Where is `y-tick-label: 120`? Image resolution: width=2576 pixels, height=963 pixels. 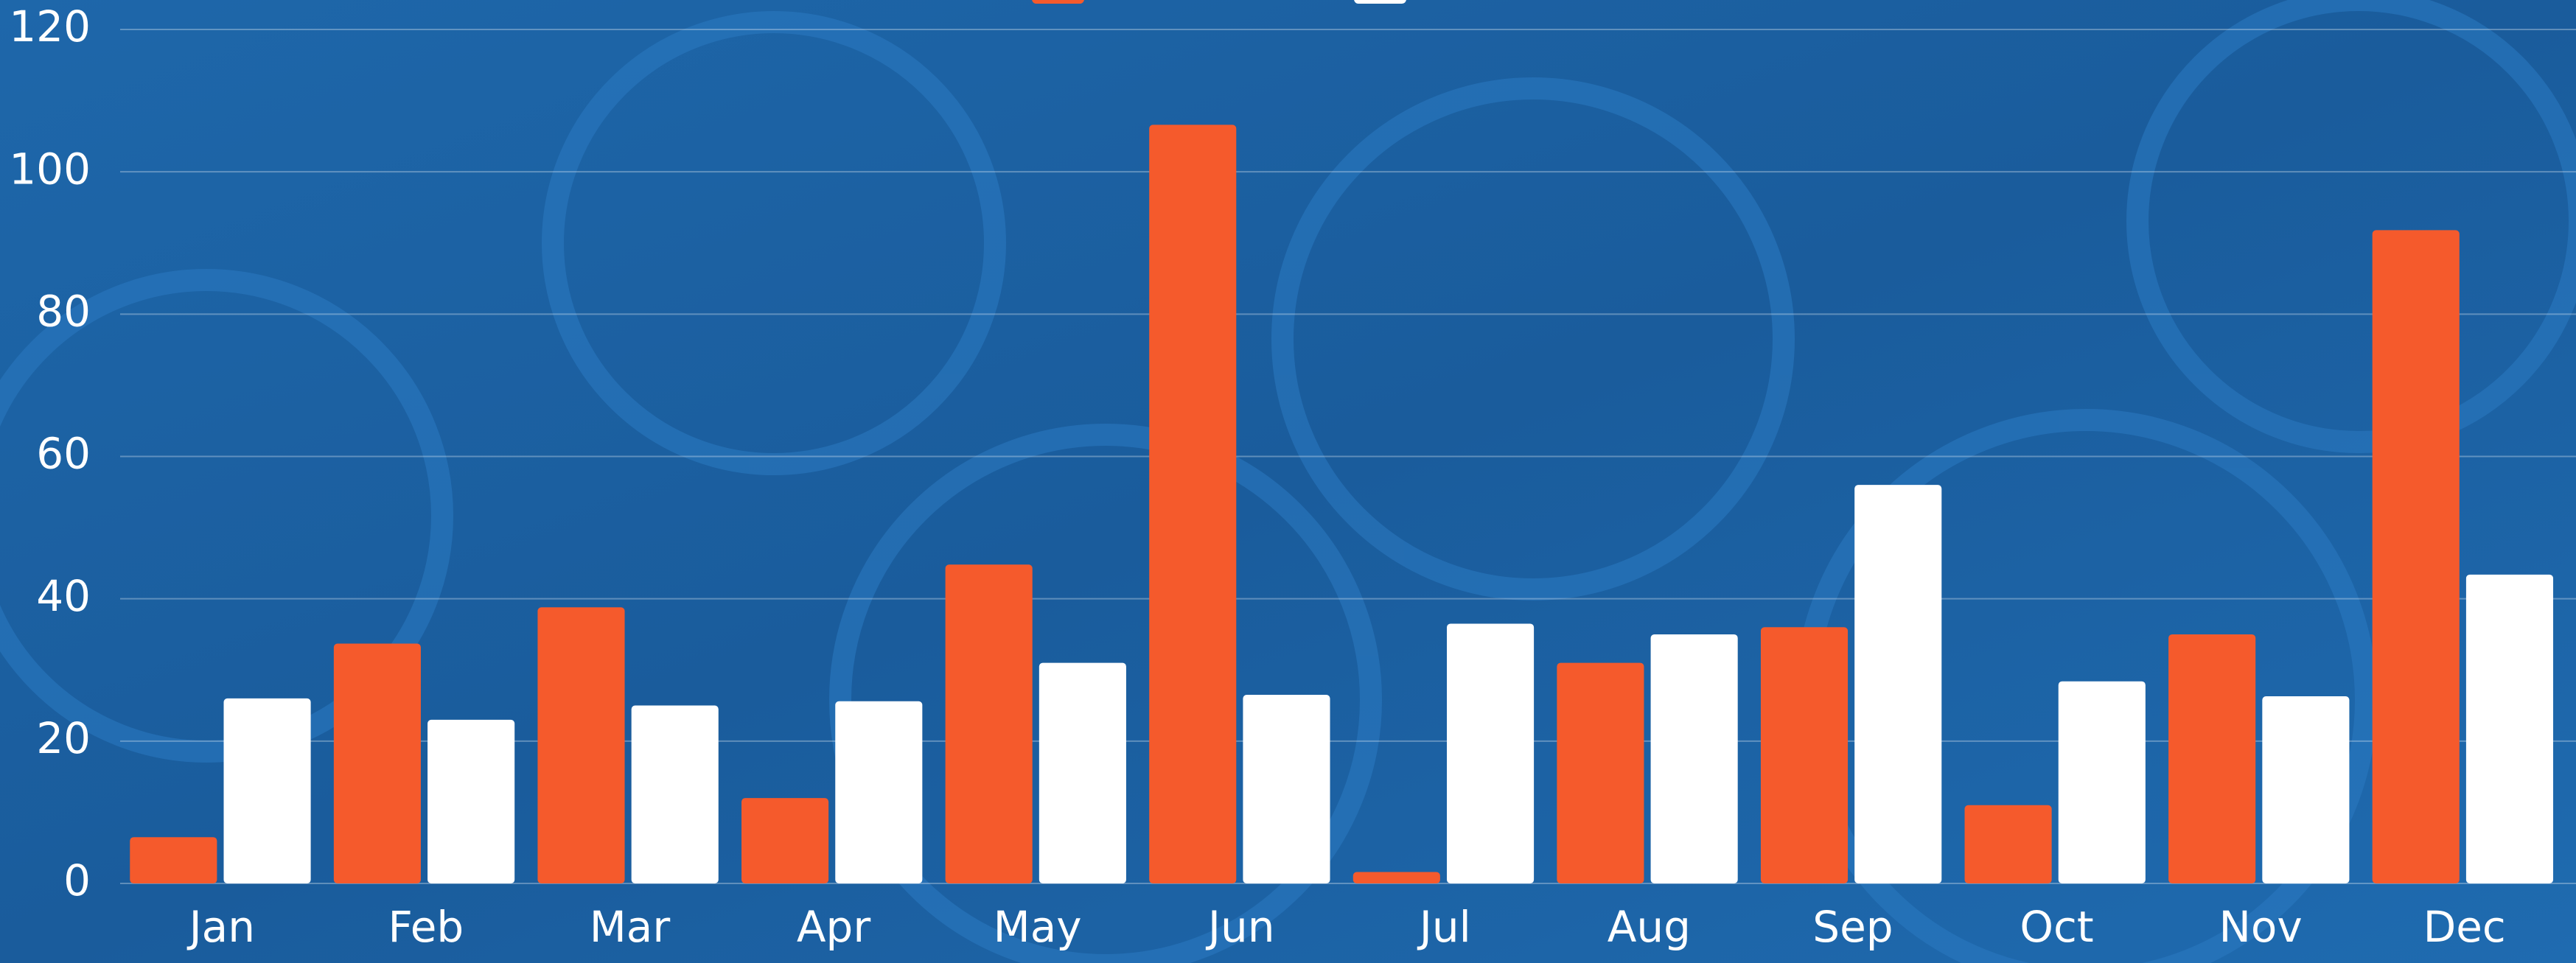
y-tick-label: 120 is located at coordinates (50, 26).